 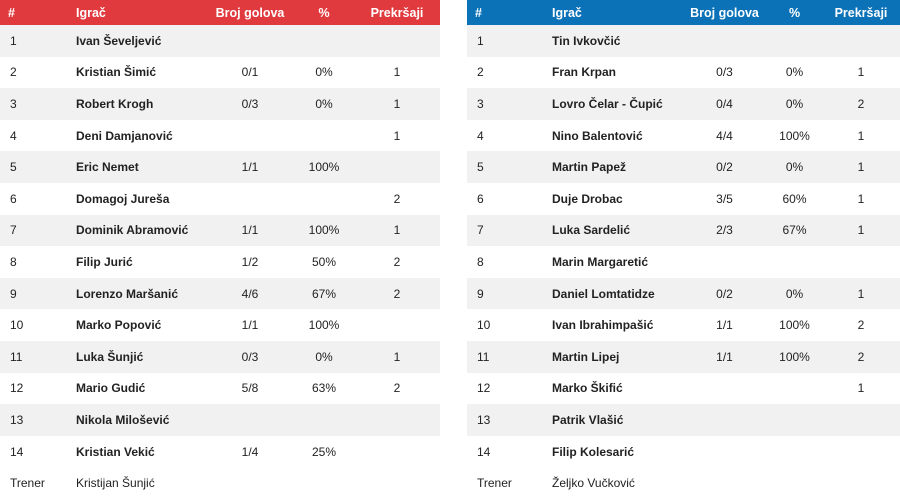 What do you see at coordinates (250, 262) in the screenshot?
I see `goals-cell: 1/2` at bounding box center [250, 262].